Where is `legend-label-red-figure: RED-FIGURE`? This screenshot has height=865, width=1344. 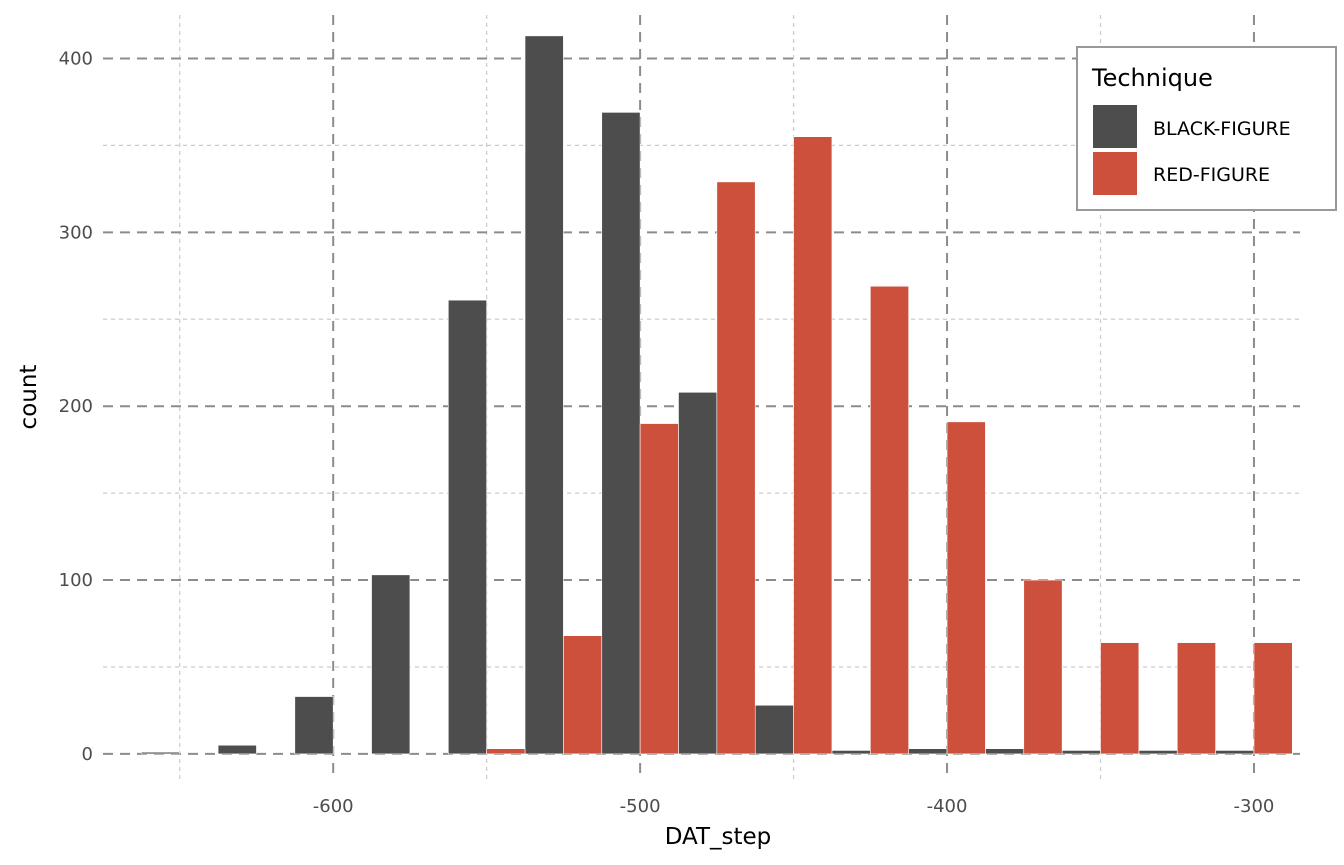 legend-label-red-figure: RED-FIGURE is located at coordinates (1211, 175).